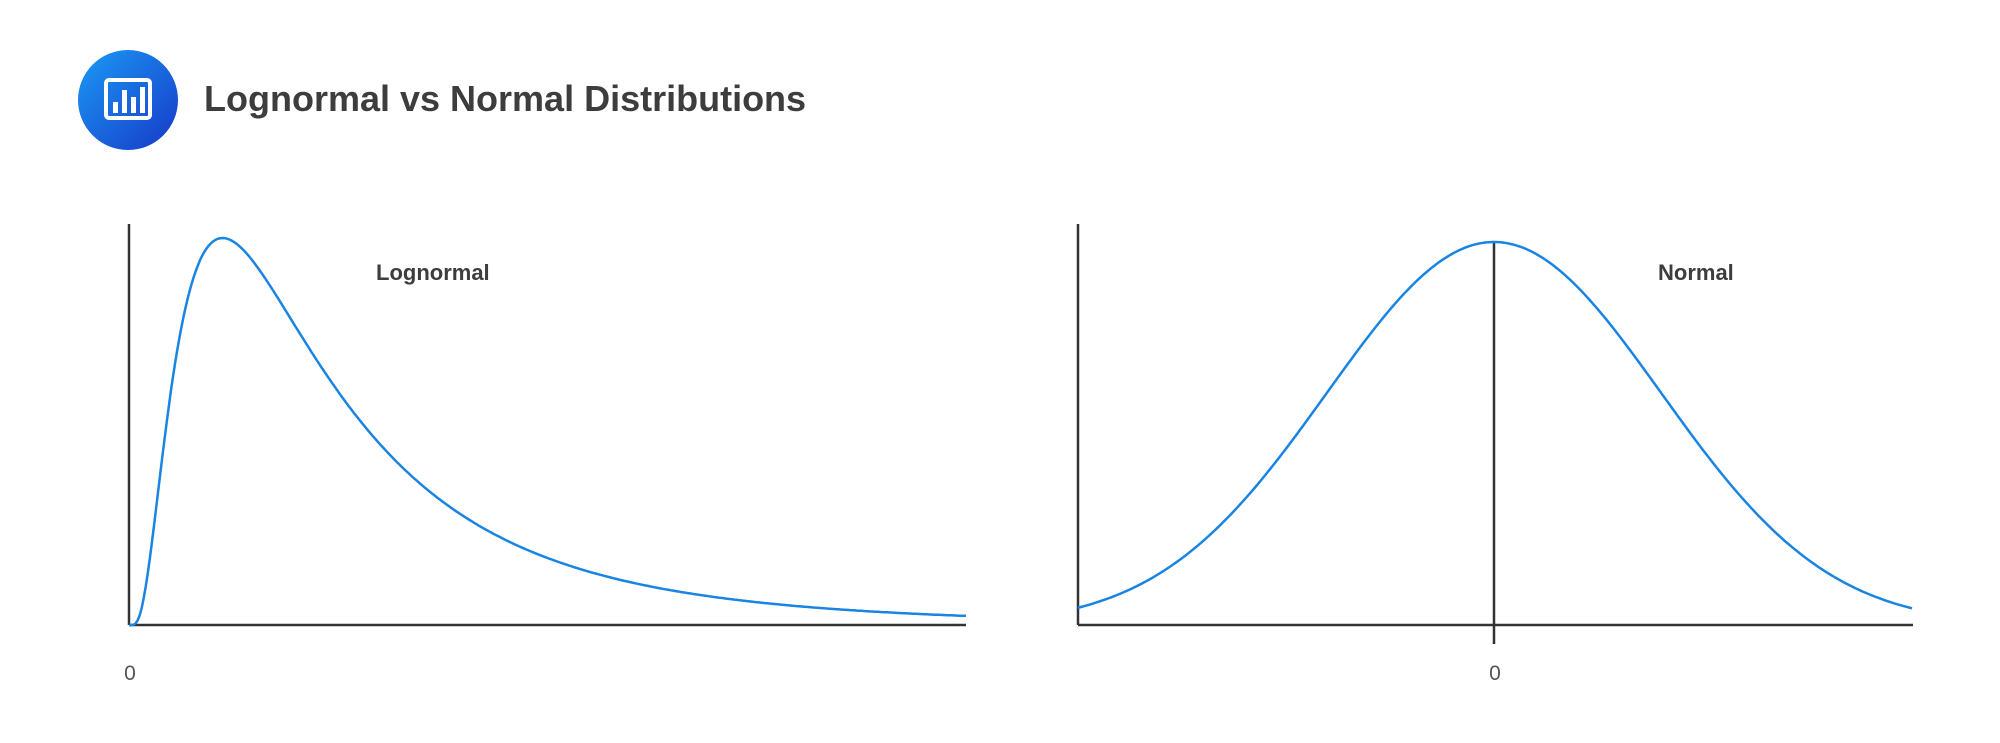 The height and width of the screenshot is (743, 2000). Describe the element at coordinates (505, 98) in the screenshot. I see `page-title: Lognormal vs Normal Distributions` at that location.